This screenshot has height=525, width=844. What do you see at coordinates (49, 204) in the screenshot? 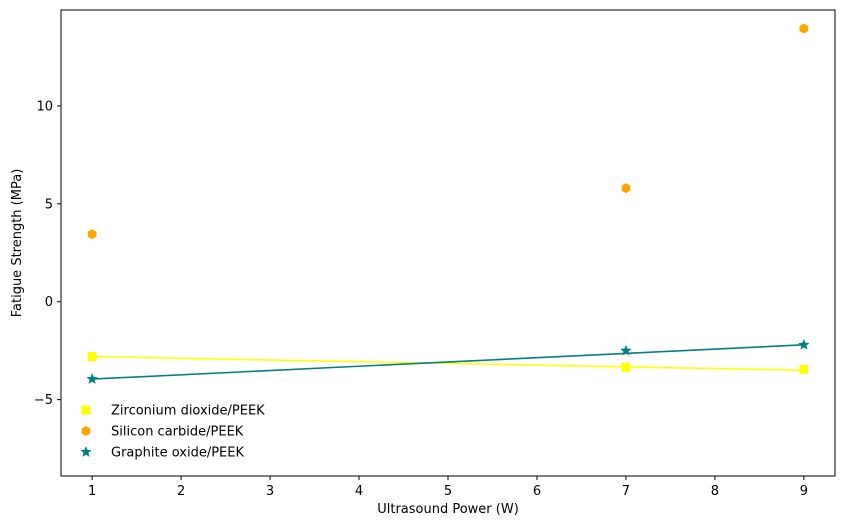
I see `y-tick-label: 5` at bounding box center [49, 204].